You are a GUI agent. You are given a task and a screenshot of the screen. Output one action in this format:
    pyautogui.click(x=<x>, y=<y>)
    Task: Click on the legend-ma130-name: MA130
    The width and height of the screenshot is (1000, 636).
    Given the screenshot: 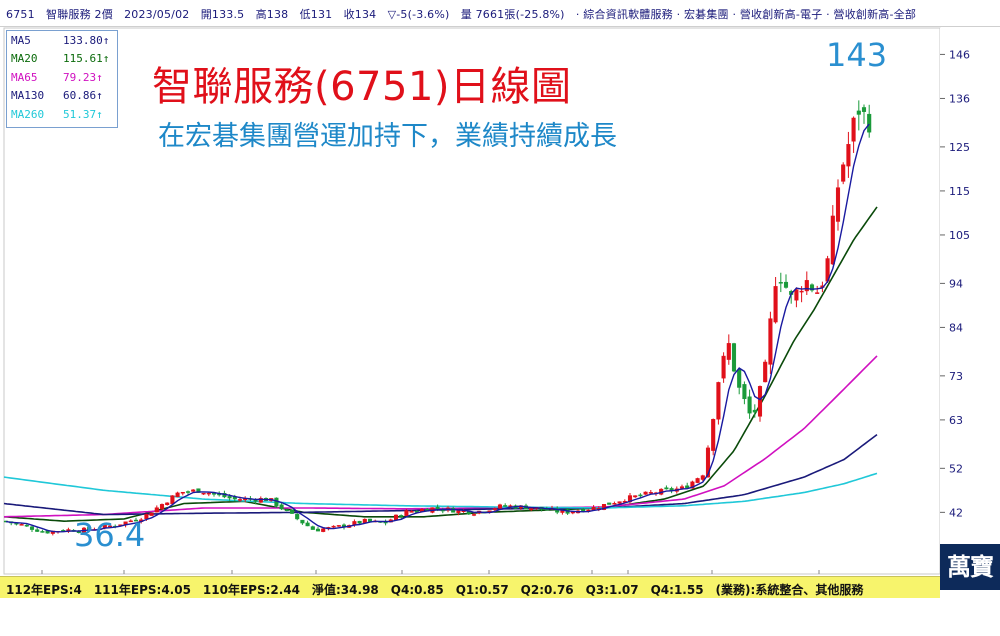 What is the action you would take?
    pyautogui.click(x=28, y=95)
    